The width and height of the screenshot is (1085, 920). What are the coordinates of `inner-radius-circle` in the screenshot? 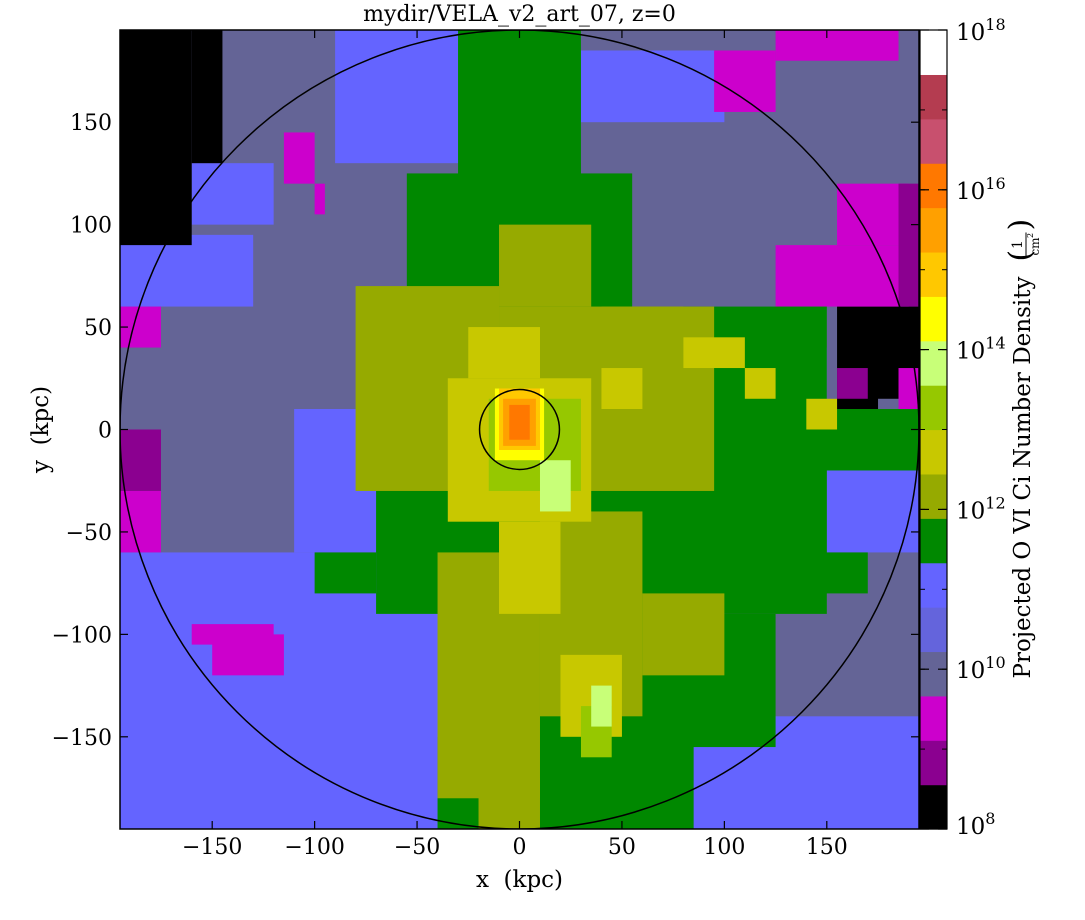 It's located at (519, 429).